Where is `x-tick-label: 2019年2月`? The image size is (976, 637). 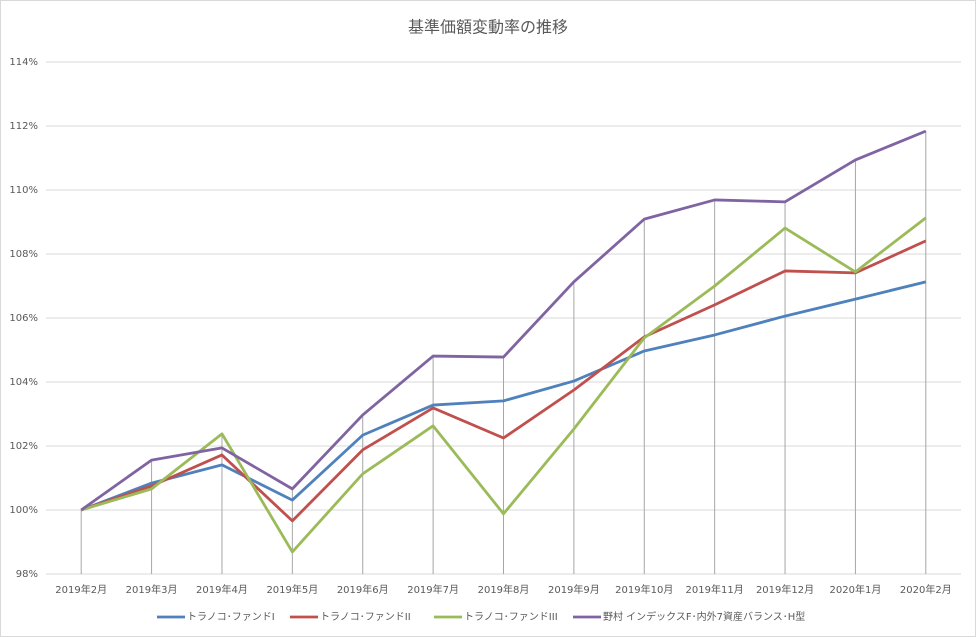 x-tick-label: 2019年2月 is located at coordinates (81, 589).